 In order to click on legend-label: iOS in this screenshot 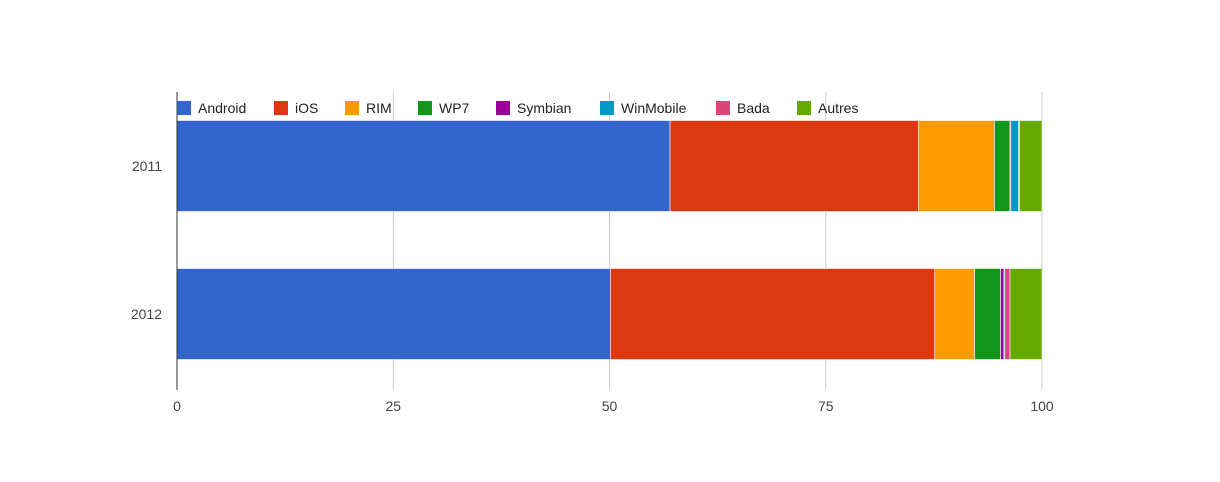, I will do `click(306, 108)`.